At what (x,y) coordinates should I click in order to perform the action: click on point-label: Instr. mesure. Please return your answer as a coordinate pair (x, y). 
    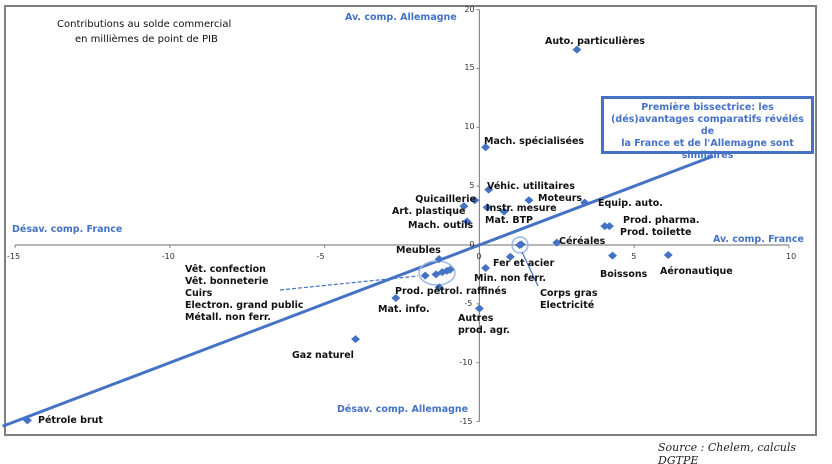
    Looking at the image, I should click on (521, 208).